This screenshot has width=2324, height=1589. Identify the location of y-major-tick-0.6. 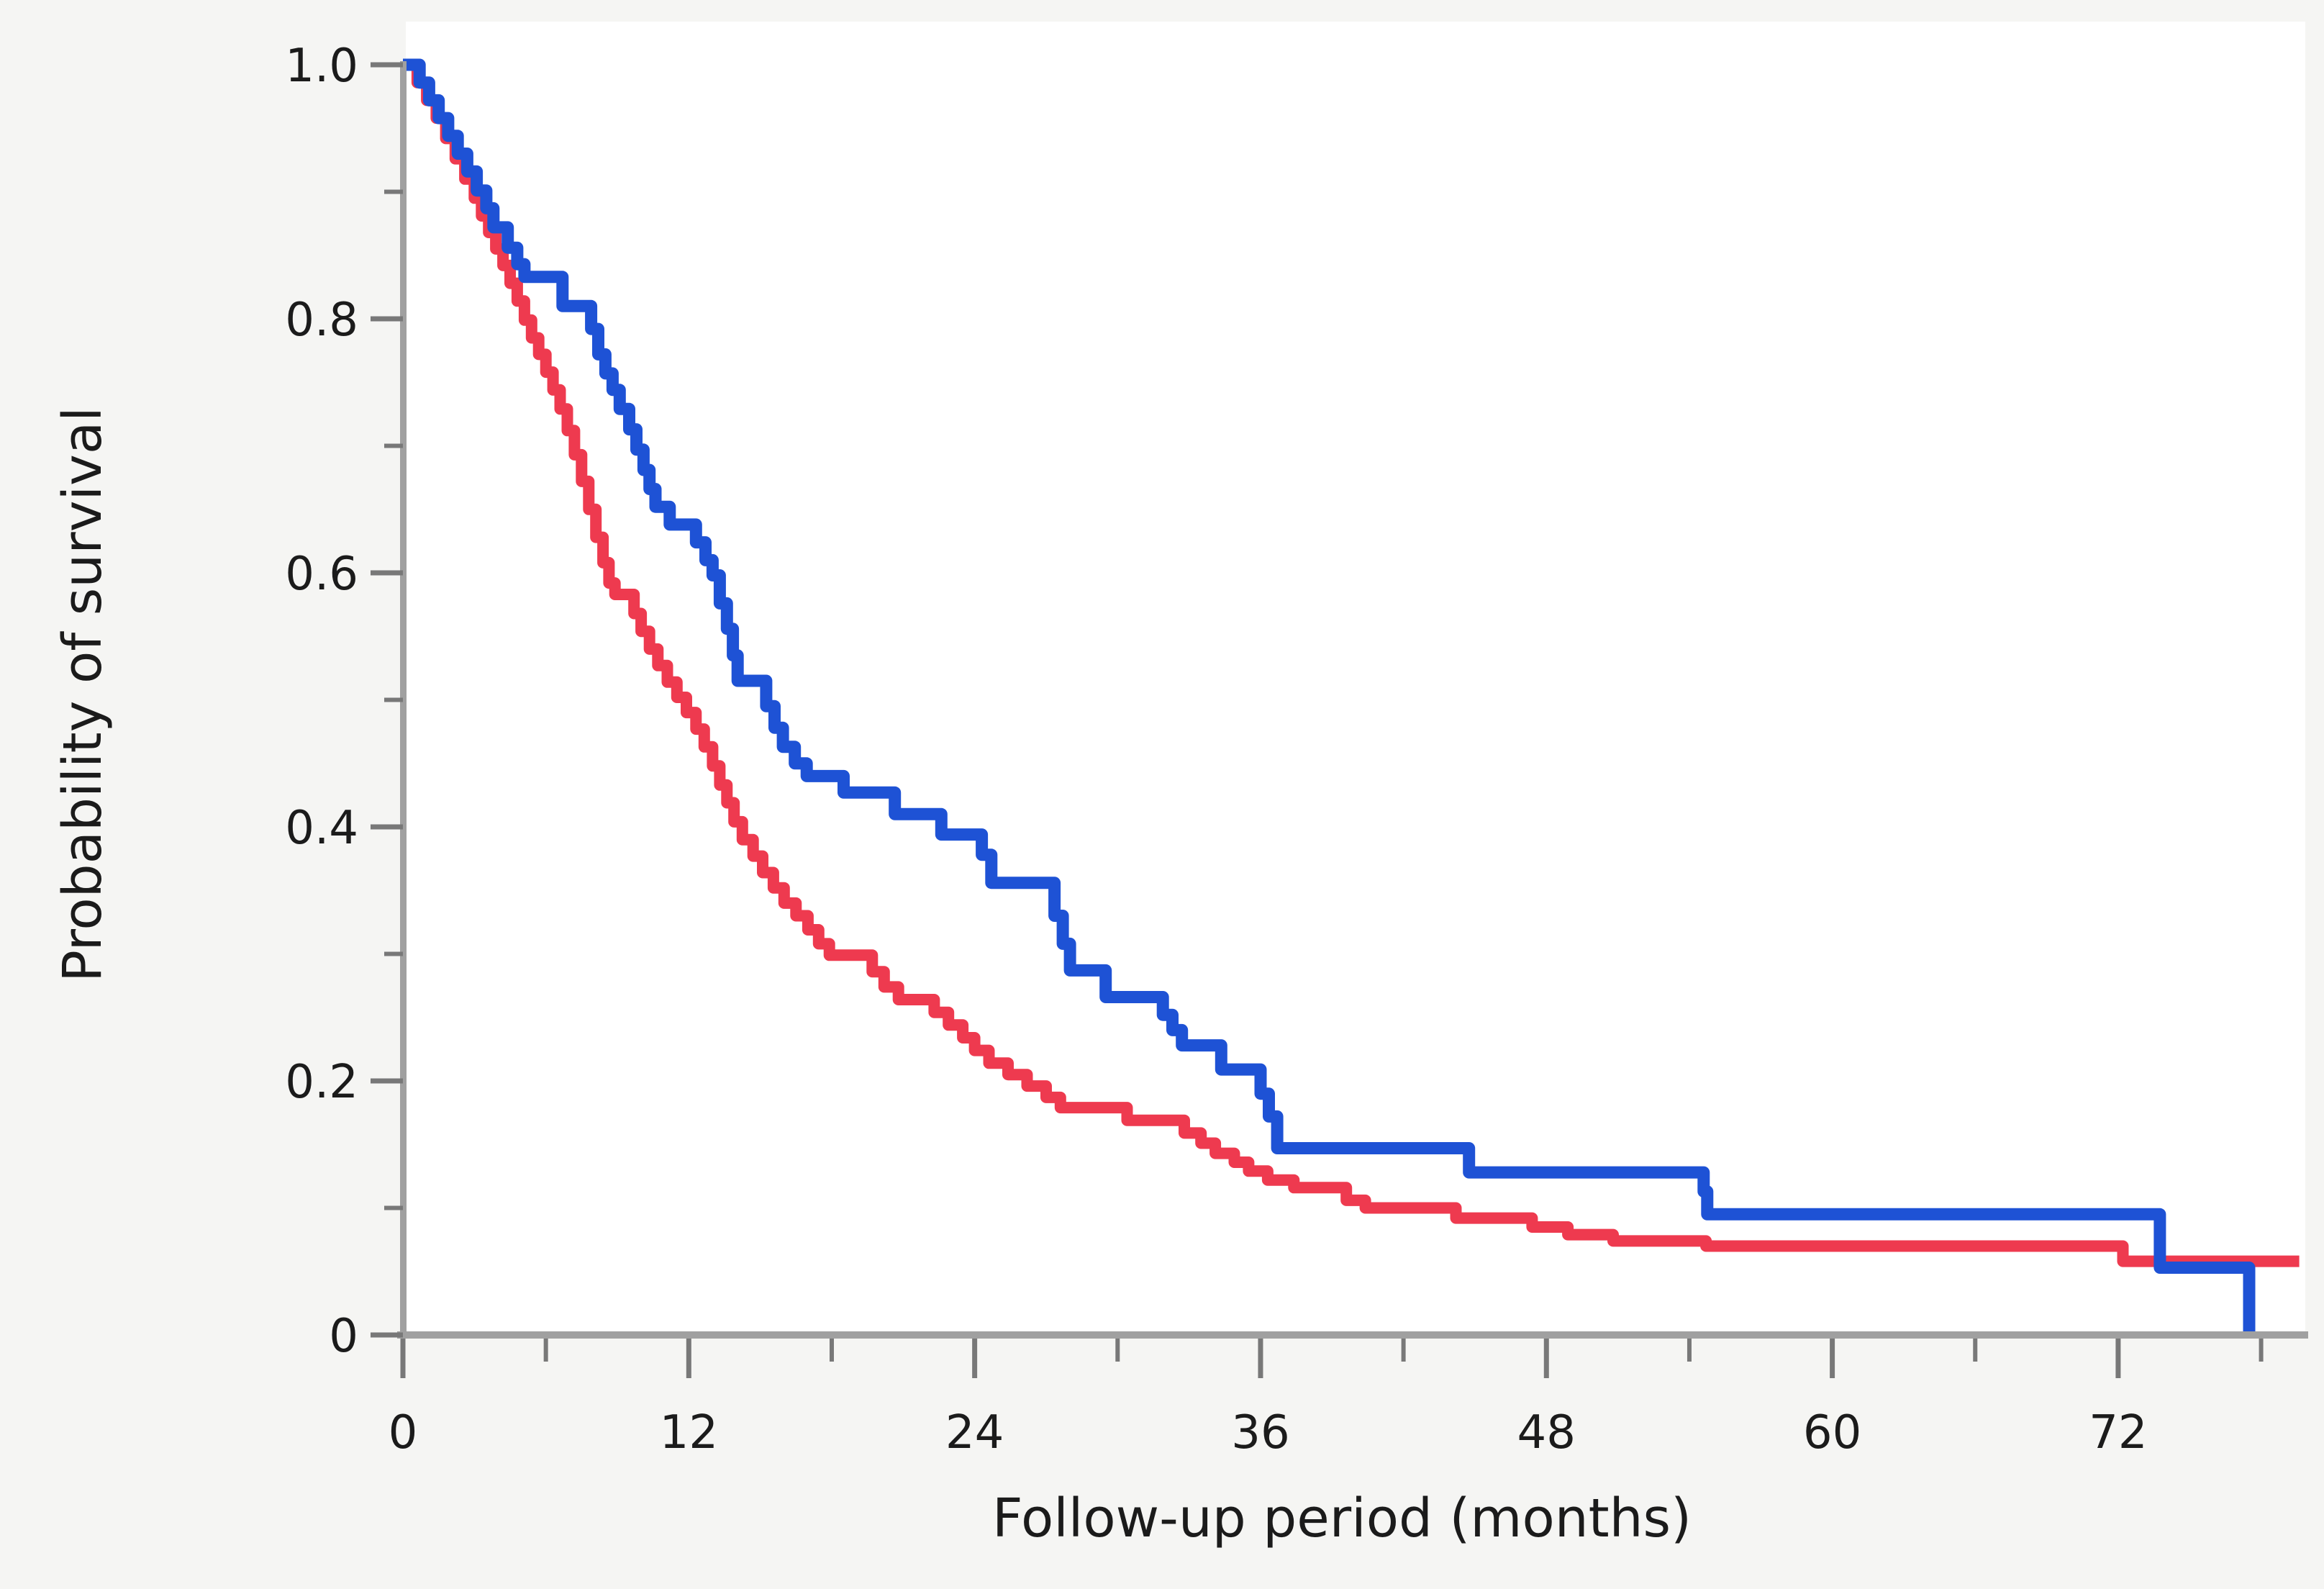
(387, 573).